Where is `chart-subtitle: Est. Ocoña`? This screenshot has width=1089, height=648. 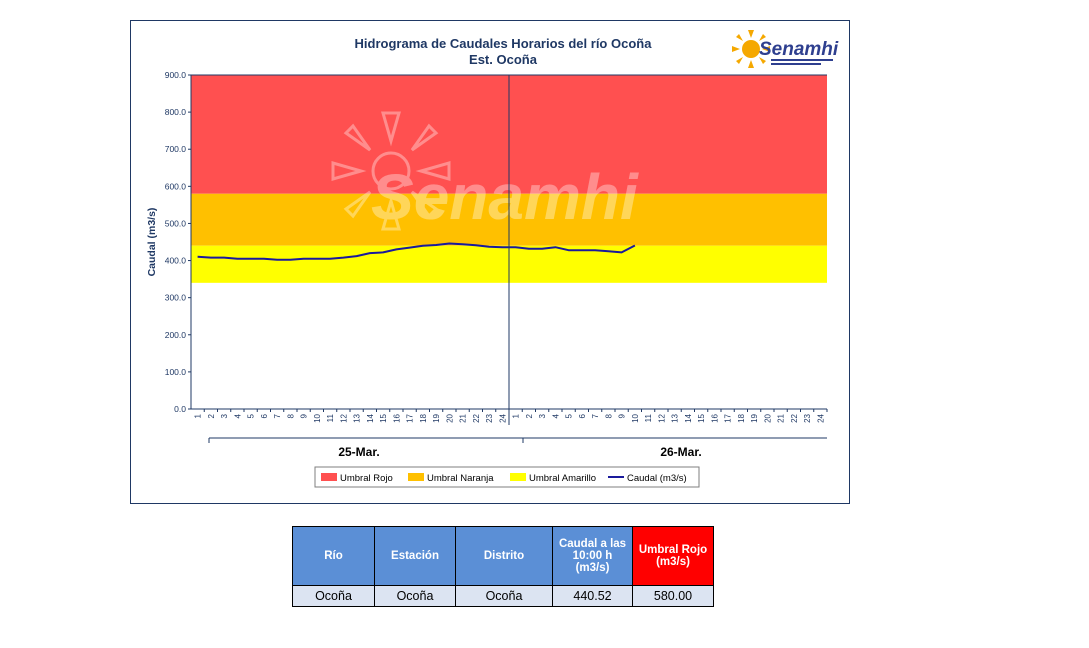
chart-subtitle: Est. Ocoña is located at coordinates (503, 59).